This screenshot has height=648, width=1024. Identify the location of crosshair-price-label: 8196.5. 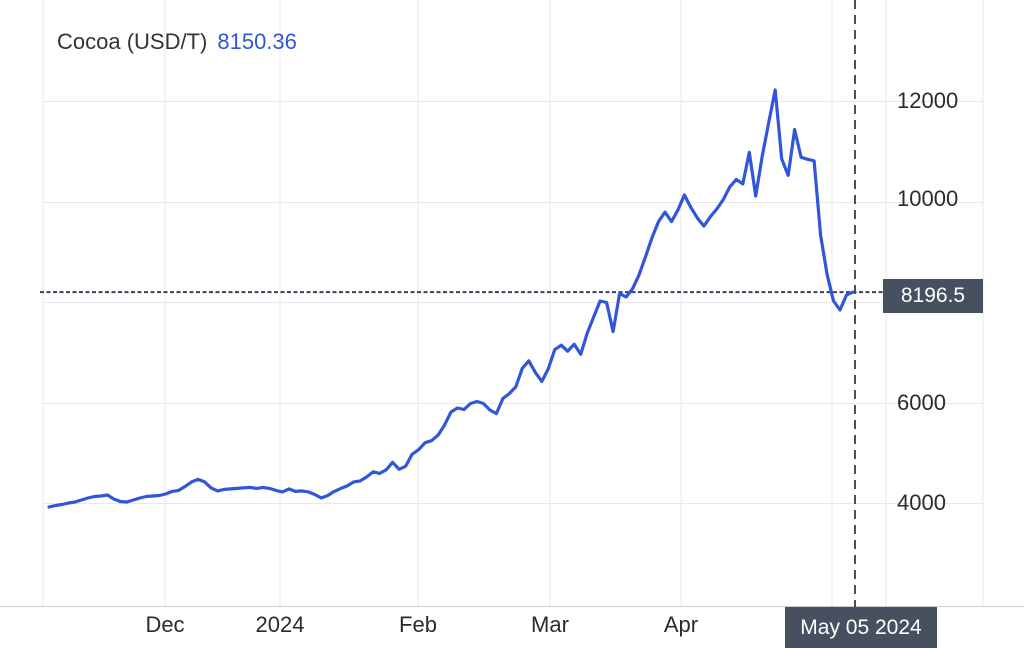
(933, 295).